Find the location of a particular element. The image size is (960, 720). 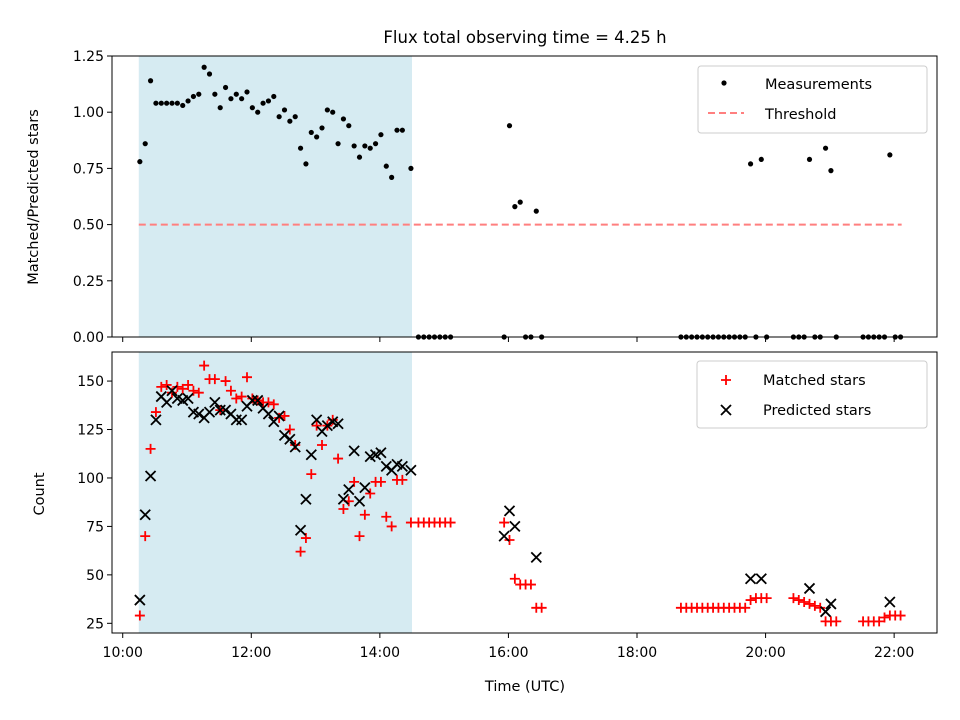

y-tick-label: 100 is located at coordinates (90, 479).